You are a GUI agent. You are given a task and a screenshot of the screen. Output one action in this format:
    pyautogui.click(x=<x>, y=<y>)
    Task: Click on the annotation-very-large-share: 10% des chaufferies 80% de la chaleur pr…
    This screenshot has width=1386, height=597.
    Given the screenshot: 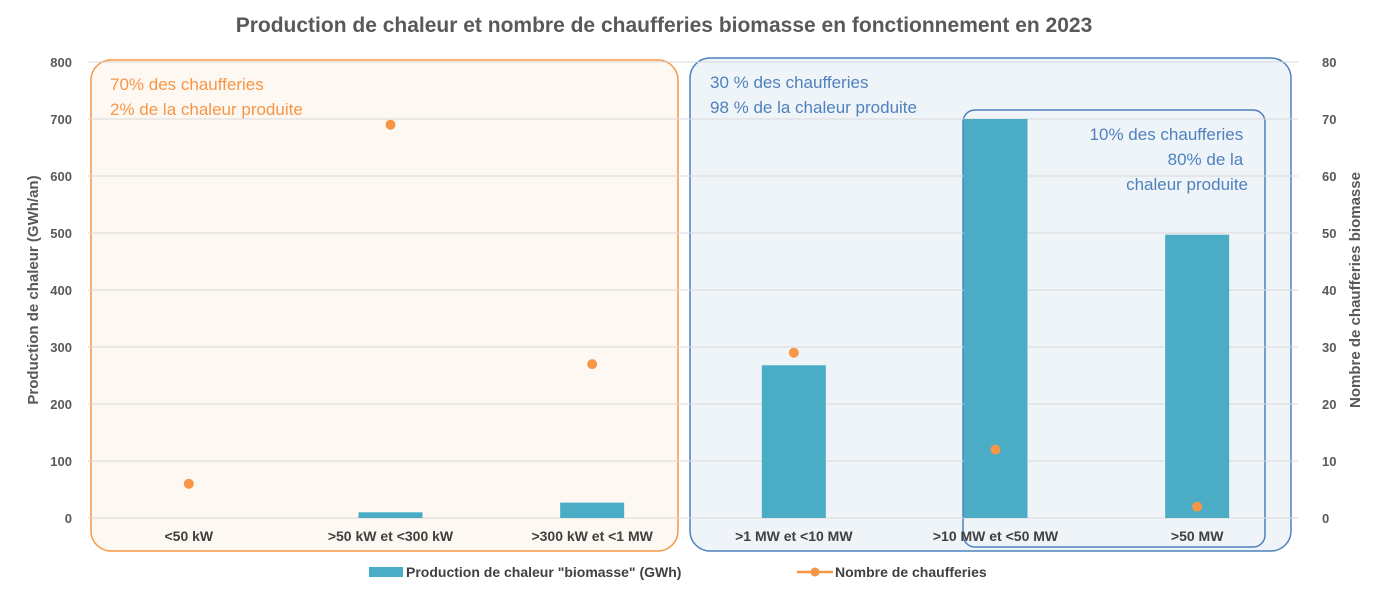 What is the action you would take?
    pyautogui.click(x=1169, y=159)
    